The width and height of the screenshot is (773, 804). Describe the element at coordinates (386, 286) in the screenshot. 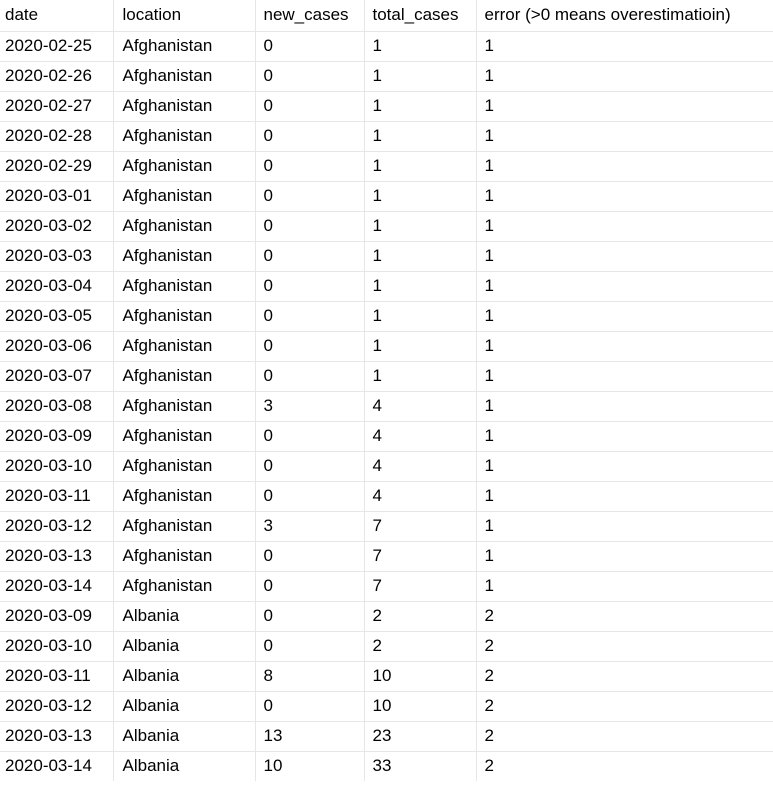

I see `table-row: 2020-03-04 Afghanistan 0 1 1` at that location.